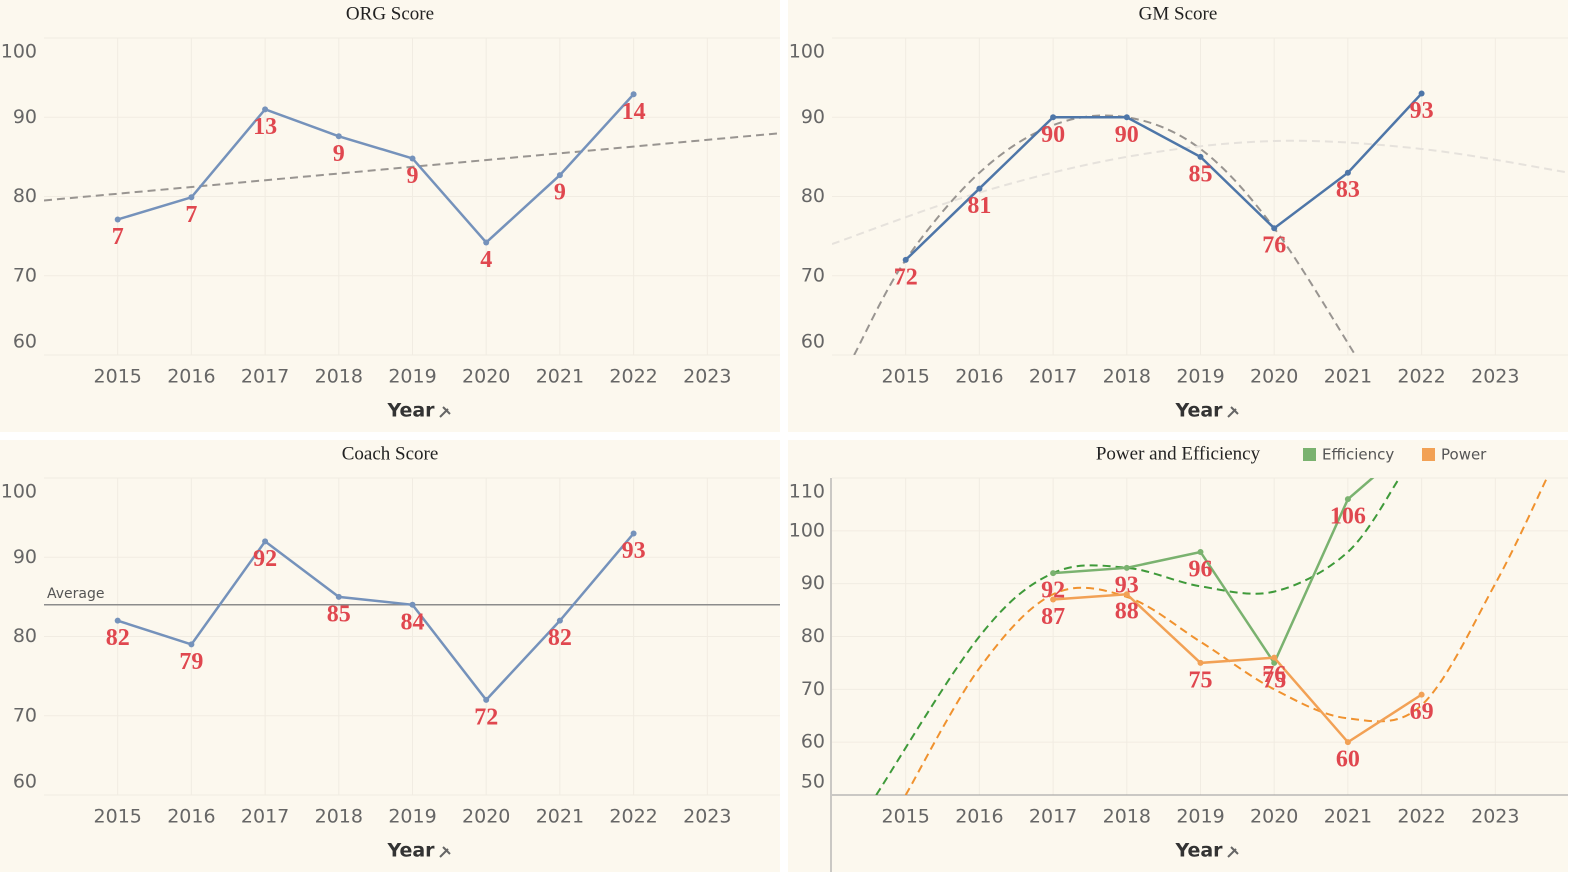  I want to click on legend-swatch, so click(1309, 454).